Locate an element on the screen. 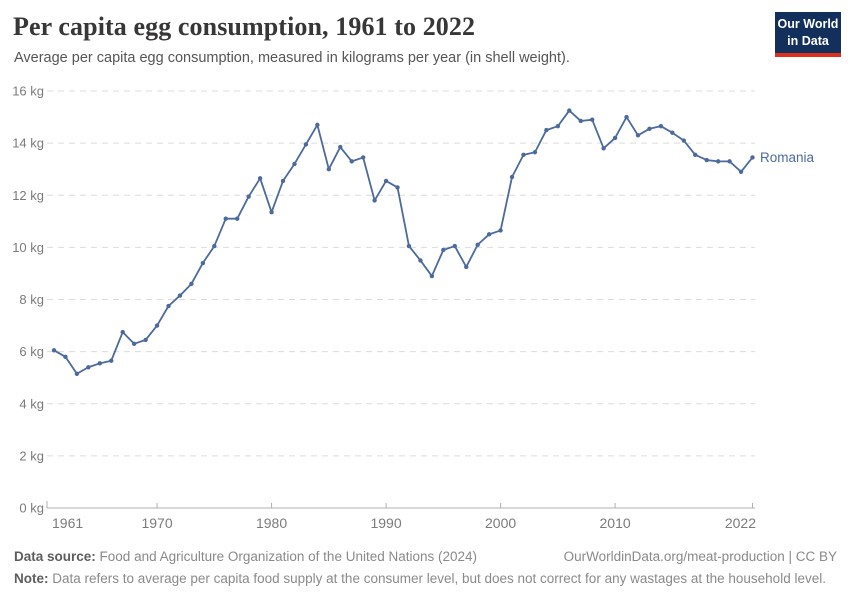 The image size is (850, 600). owid-logo-red-bar is located at coordinates (808, 55).